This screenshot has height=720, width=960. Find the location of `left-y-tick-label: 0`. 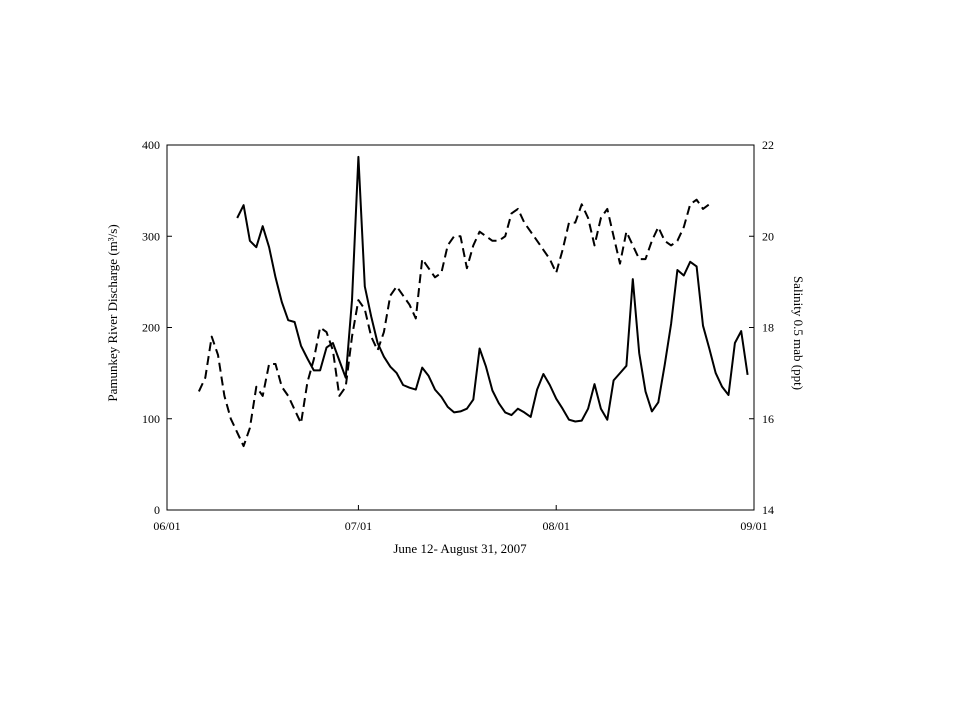

left-y-tick-label: 0 is located at coordinates (157, 510).